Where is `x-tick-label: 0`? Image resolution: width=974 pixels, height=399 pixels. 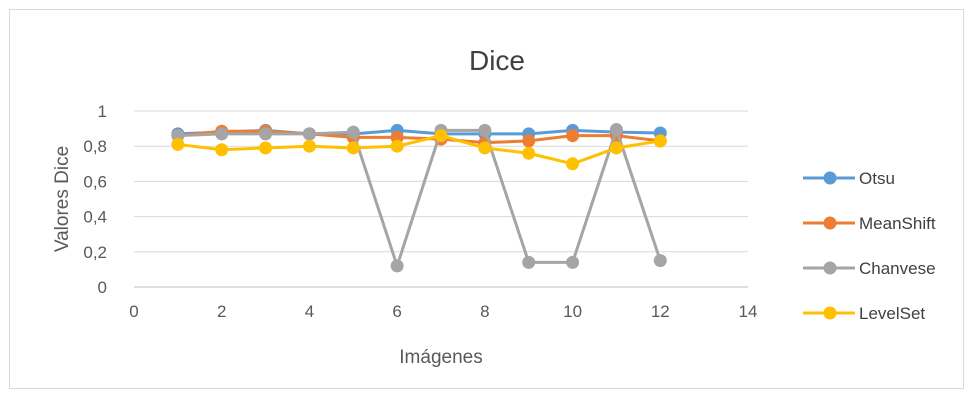 x-tick-label: 0 is located at coordinates (133, 311).